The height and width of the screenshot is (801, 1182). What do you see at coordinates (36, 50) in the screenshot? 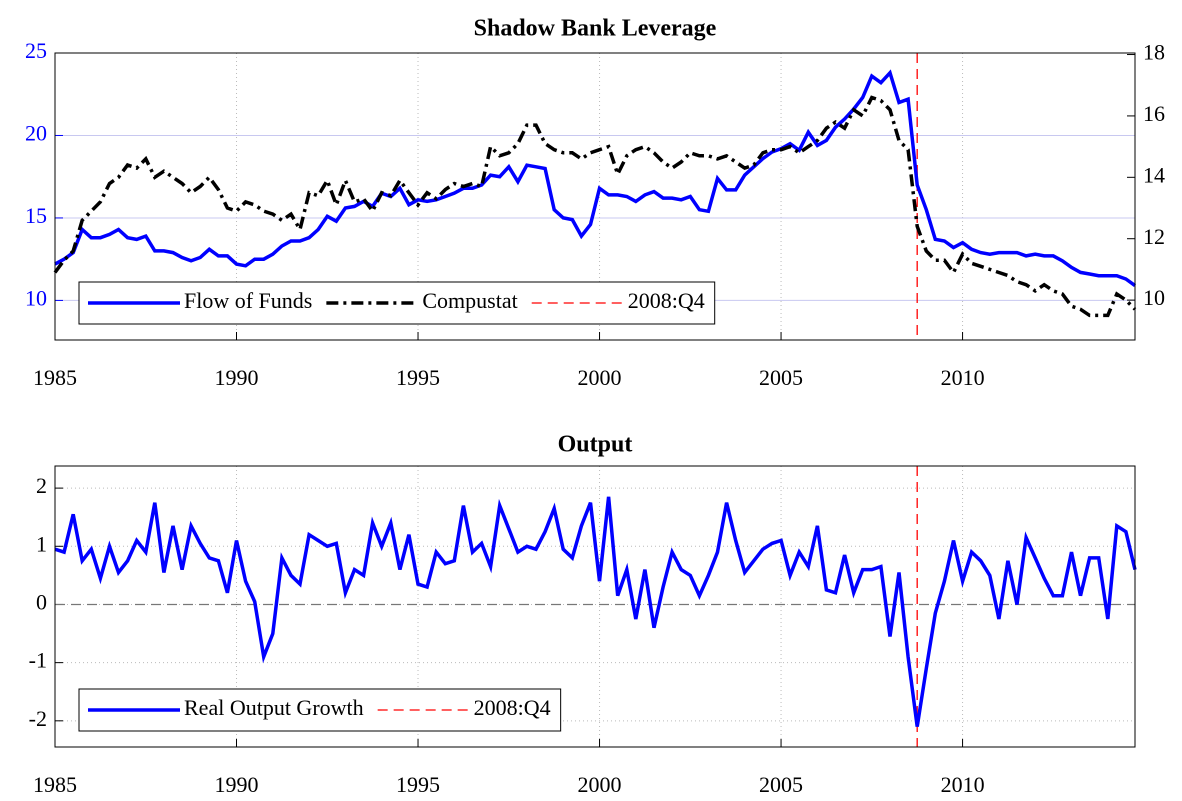
I see `y-tick-label: 25` at bounding box center [36, 50].